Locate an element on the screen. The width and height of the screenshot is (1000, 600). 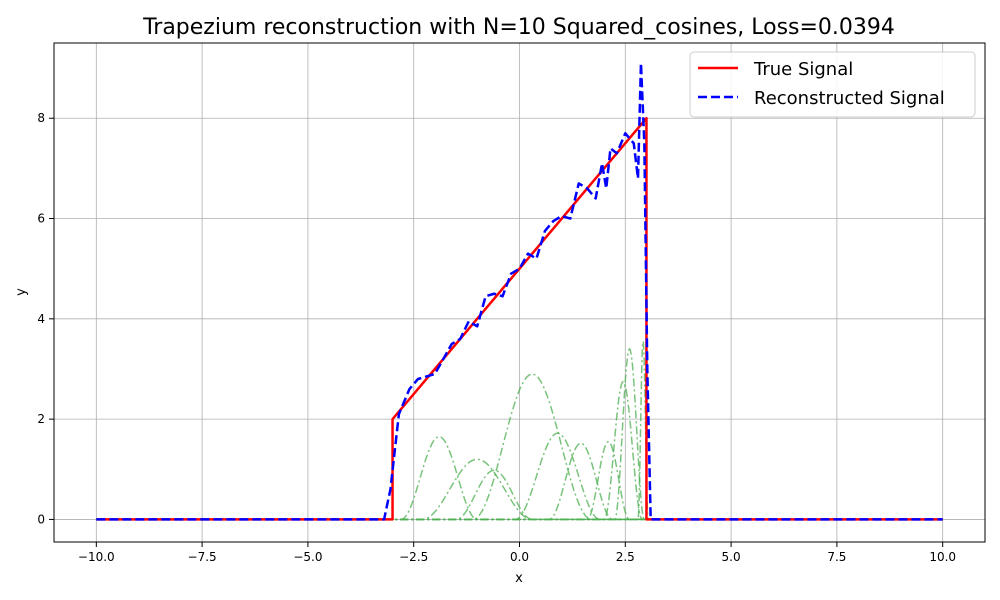
x-tick-label: 0.0 is located at coordinates (519, 557).